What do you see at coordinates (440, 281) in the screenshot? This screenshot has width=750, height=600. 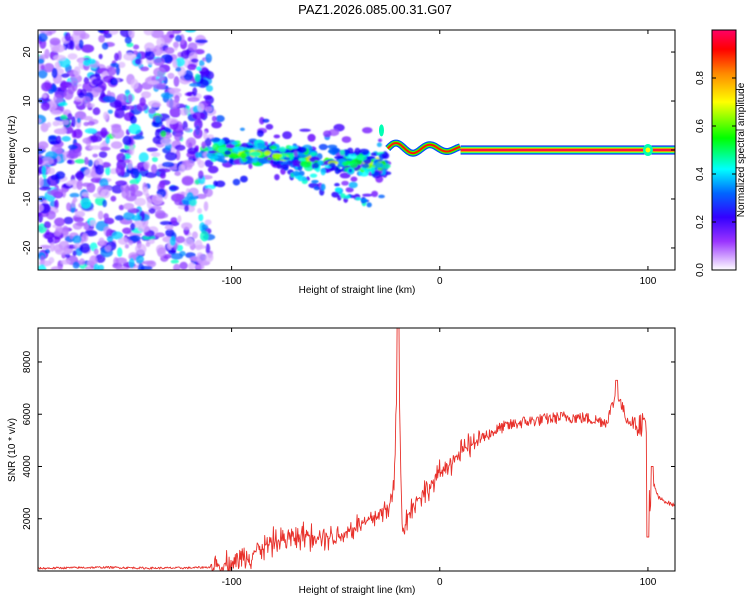 I see `spec-x-tick-label: 0` at bounding box center [440, 281].